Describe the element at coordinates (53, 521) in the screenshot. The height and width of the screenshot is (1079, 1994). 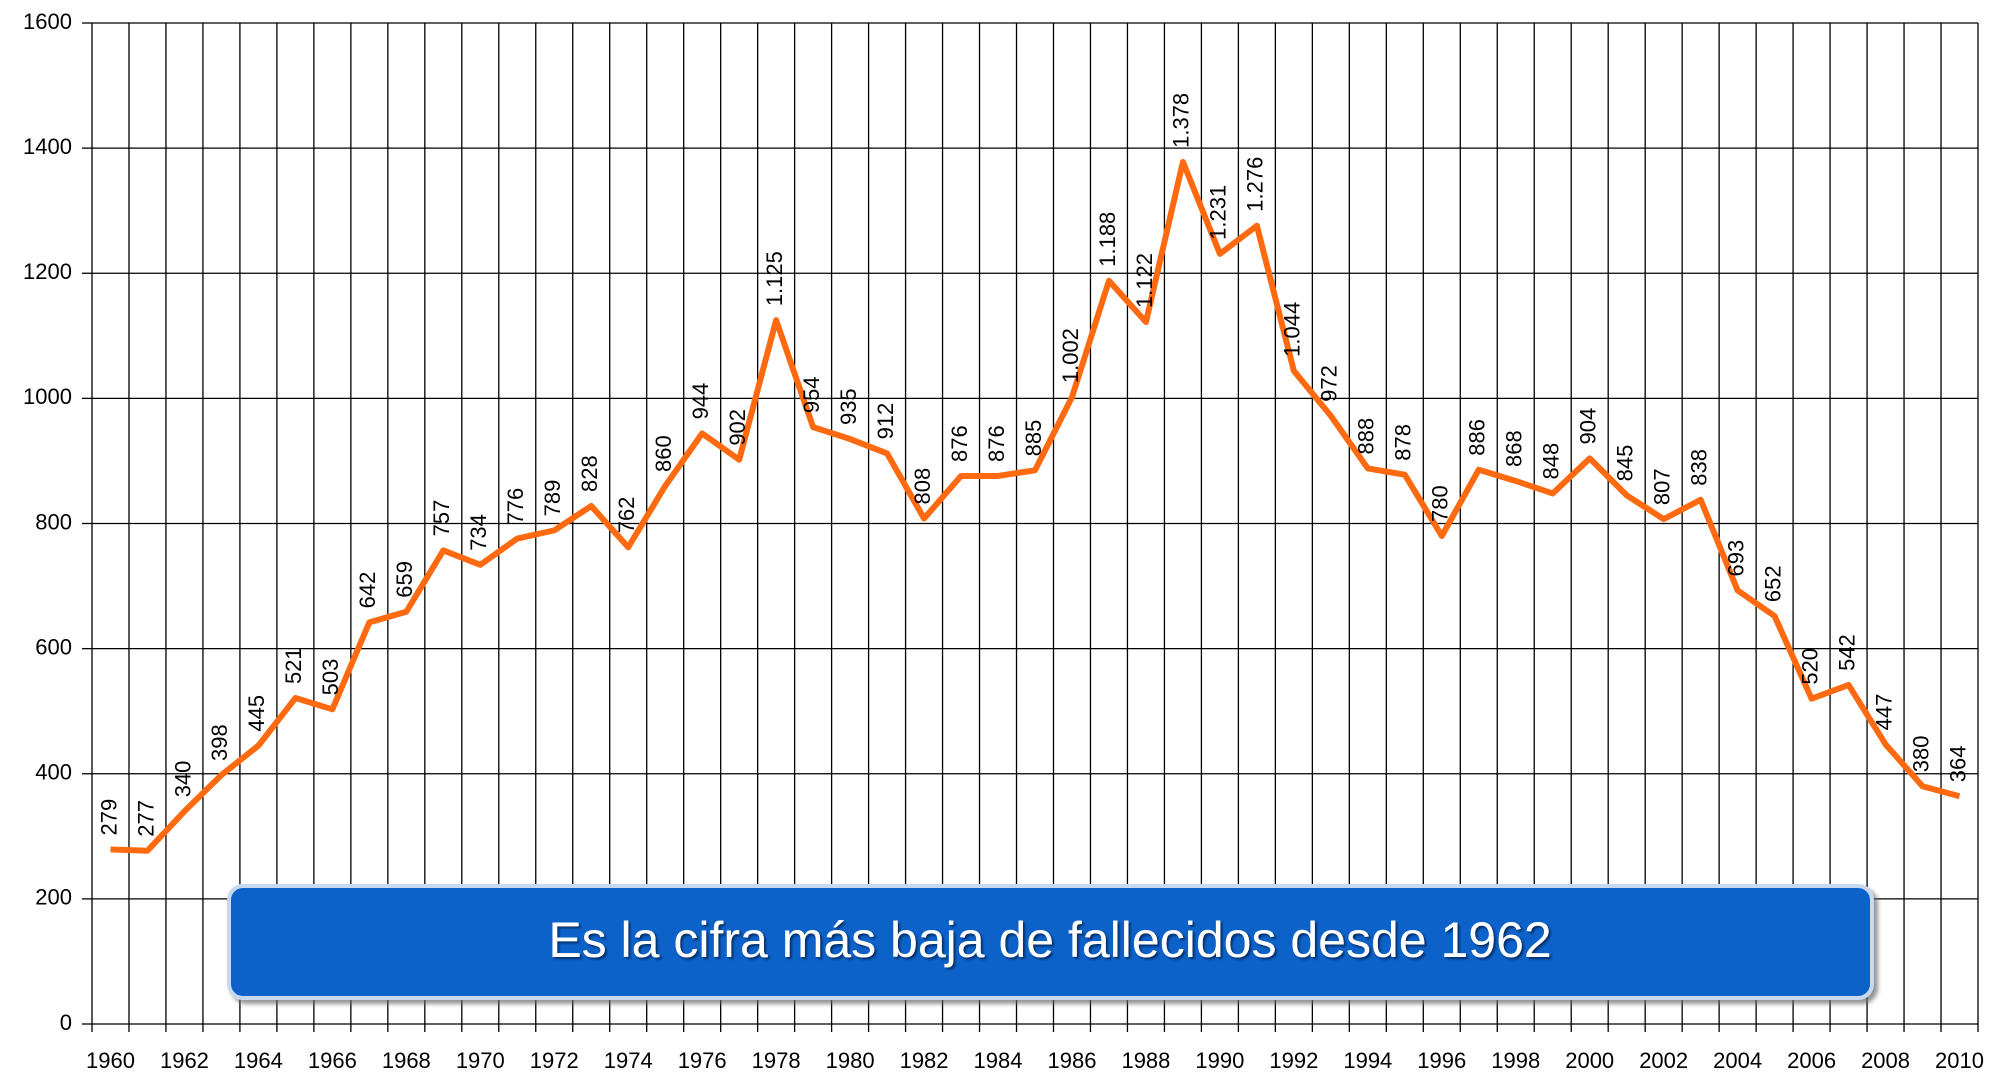
I see `y-tick-label: 800` at that location.